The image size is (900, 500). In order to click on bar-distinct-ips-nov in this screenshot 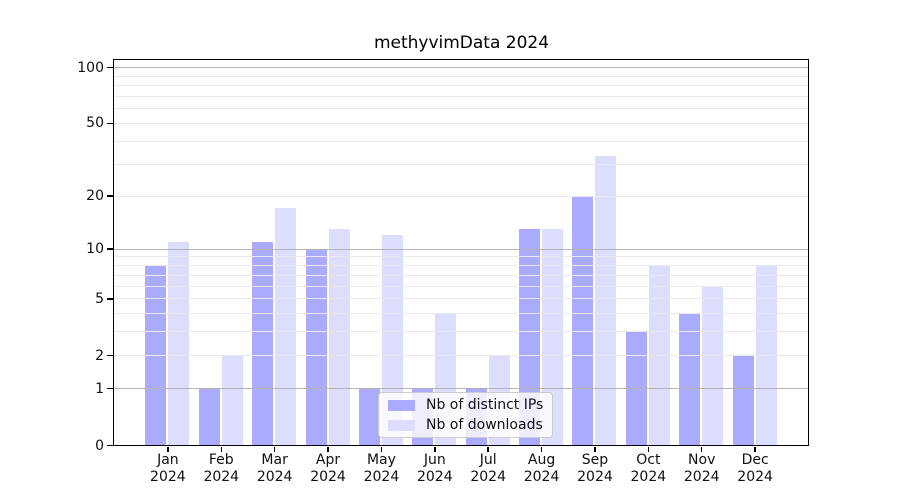, I will do `click(690, 379)`.